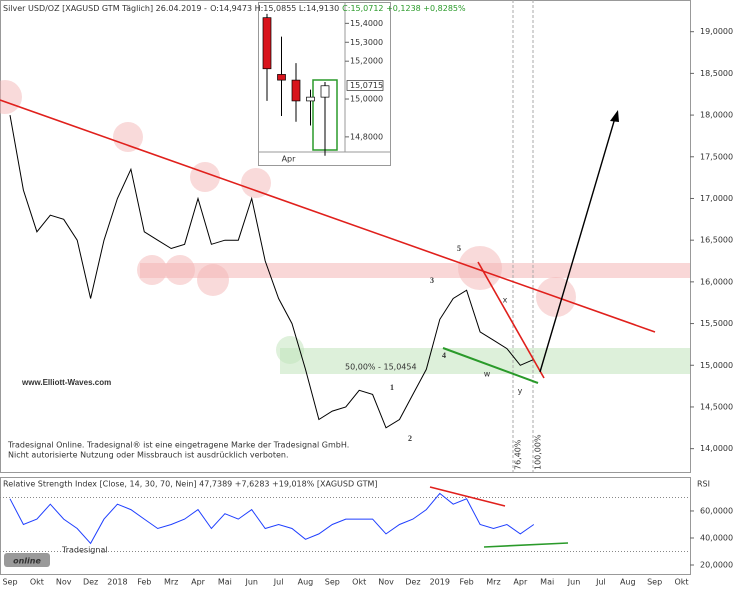  I want to click on website: www.Elliott-Waves.com, so click(66, 382).